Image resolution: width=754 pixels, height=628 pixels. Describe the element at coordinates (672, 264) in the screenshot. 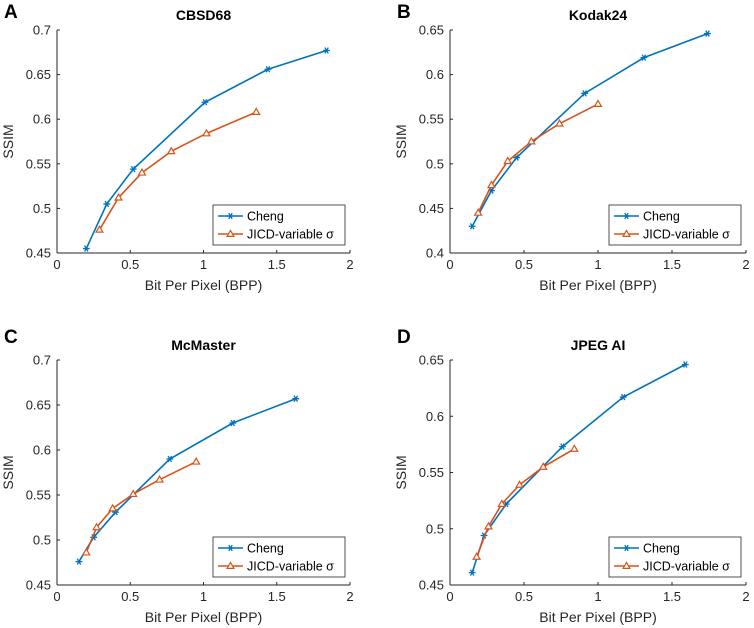

I see `x-tick-label: 1.5` at that location.